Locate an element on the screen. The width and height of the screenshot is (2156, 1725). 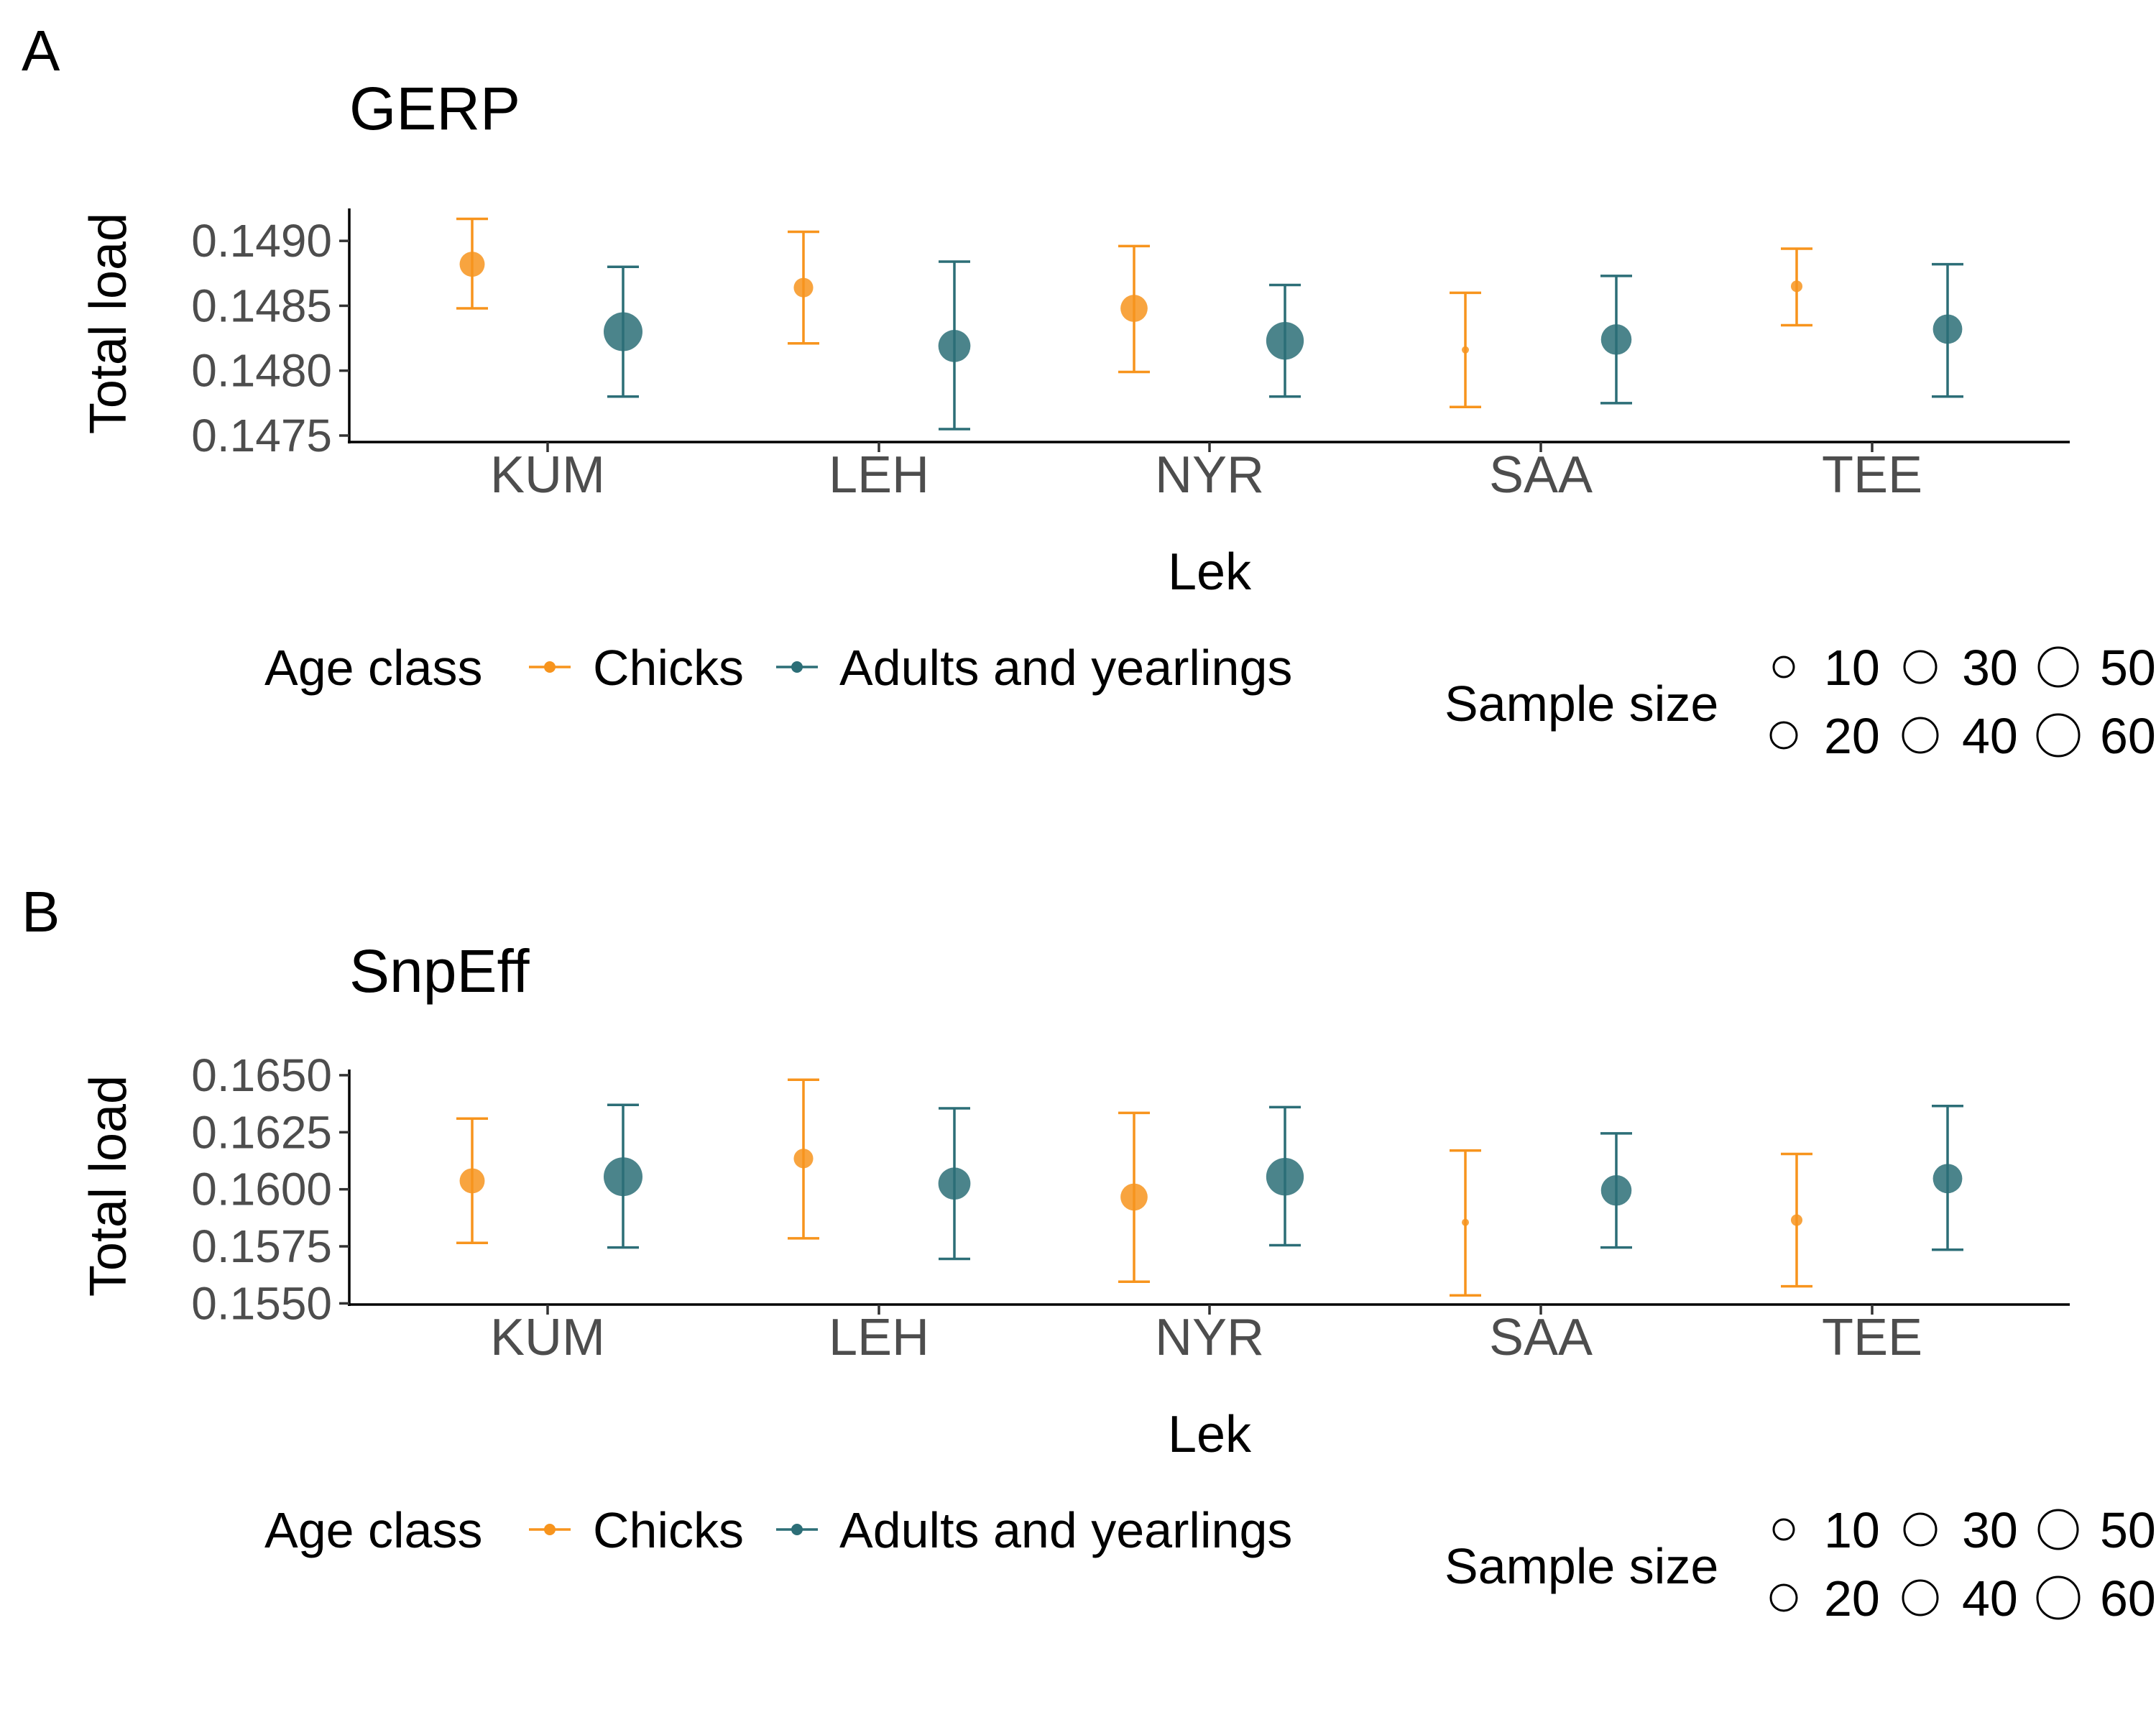
point-chicks-tee is located at coordinates (1797, 1220).